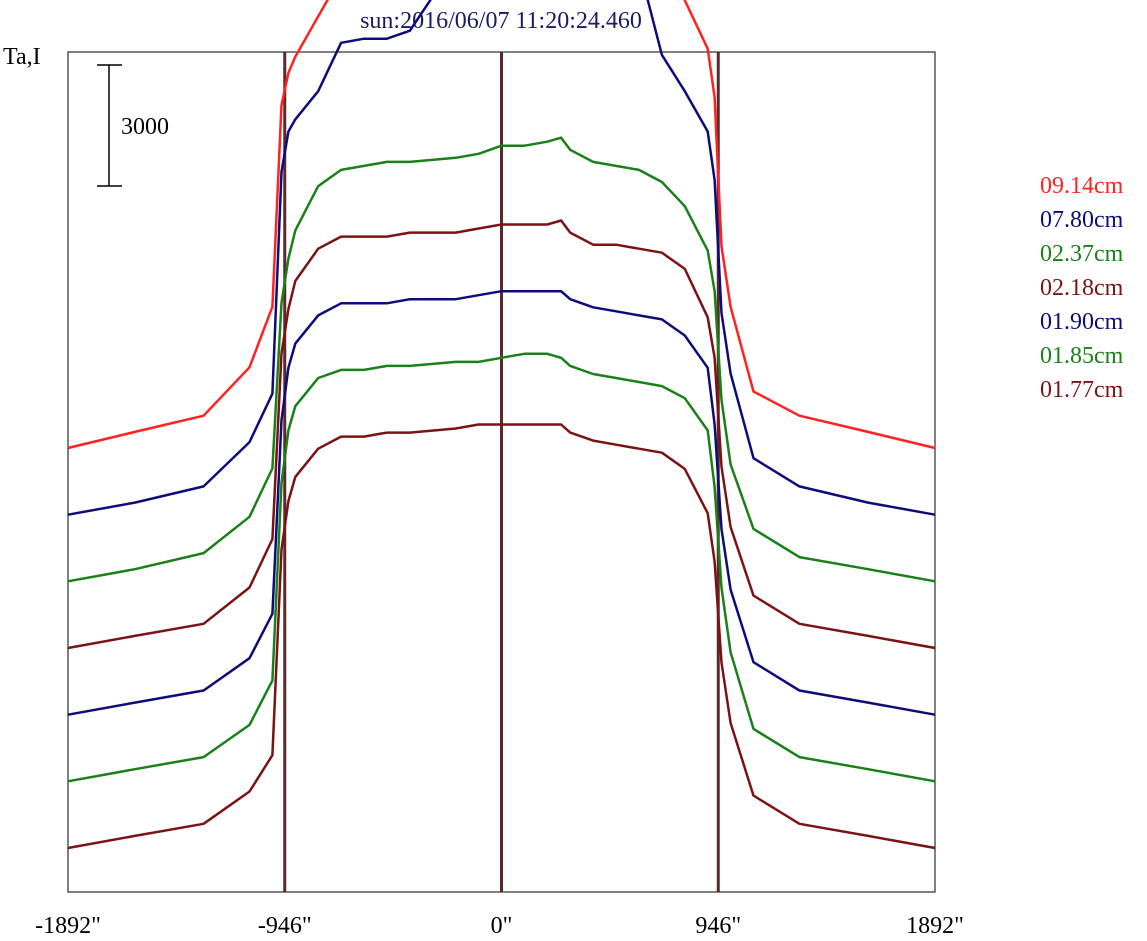 The height and width of the screenshot is (941, 1147). I want to click on x-tick-label-2: 0", so click(502, 926).